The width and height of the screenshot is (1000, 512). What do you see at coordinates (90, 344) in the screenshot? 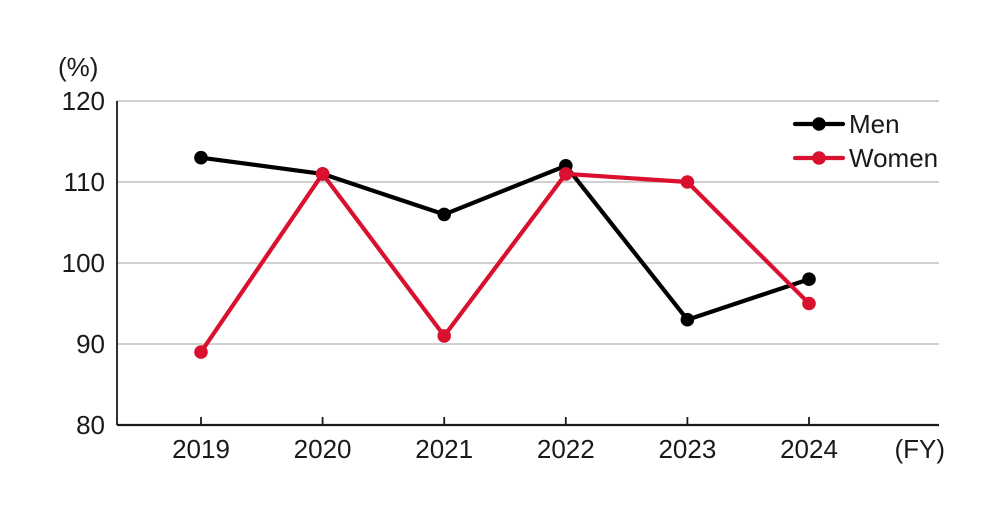
I see `y-tick-label-90: 90` at bounding box center [90, 344].